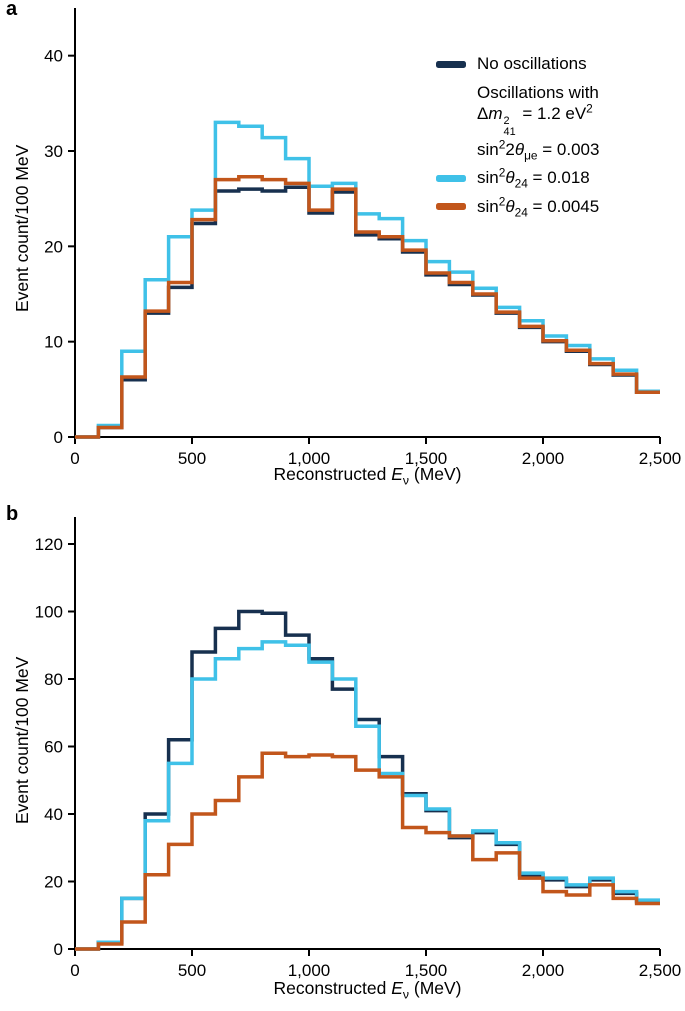  I want to click on panel-b-x-axis-label: Reconstructed Eν (MeV), so click(367, 990).